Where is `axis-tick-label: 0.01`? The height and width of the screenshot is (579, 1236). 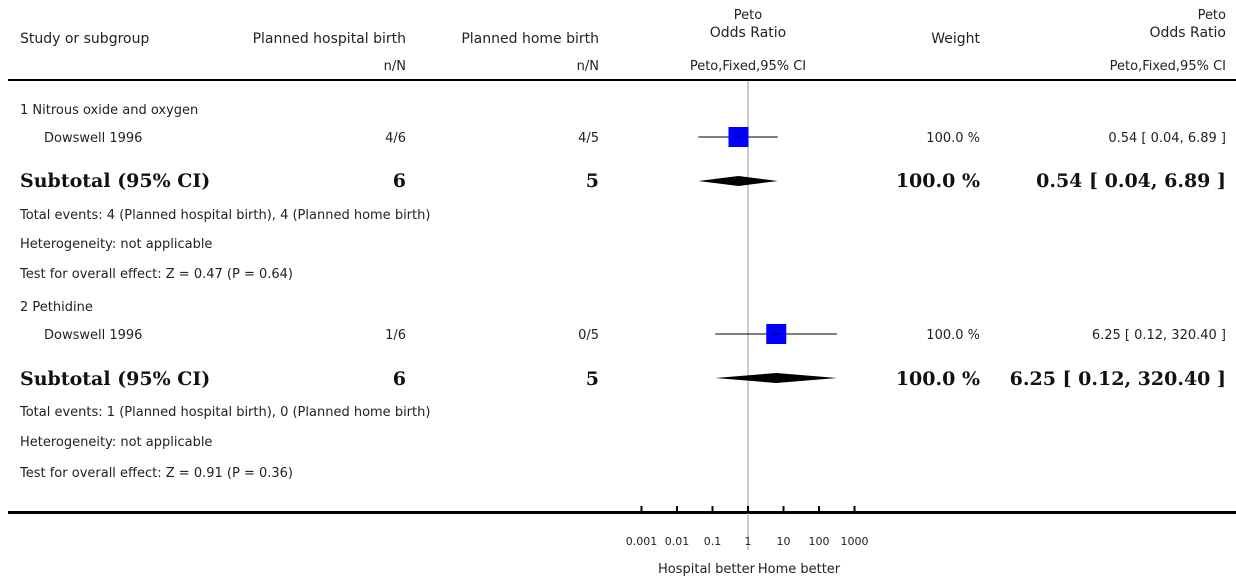 axis-tick-label: 0.01 is located at coordinates (677, 541).